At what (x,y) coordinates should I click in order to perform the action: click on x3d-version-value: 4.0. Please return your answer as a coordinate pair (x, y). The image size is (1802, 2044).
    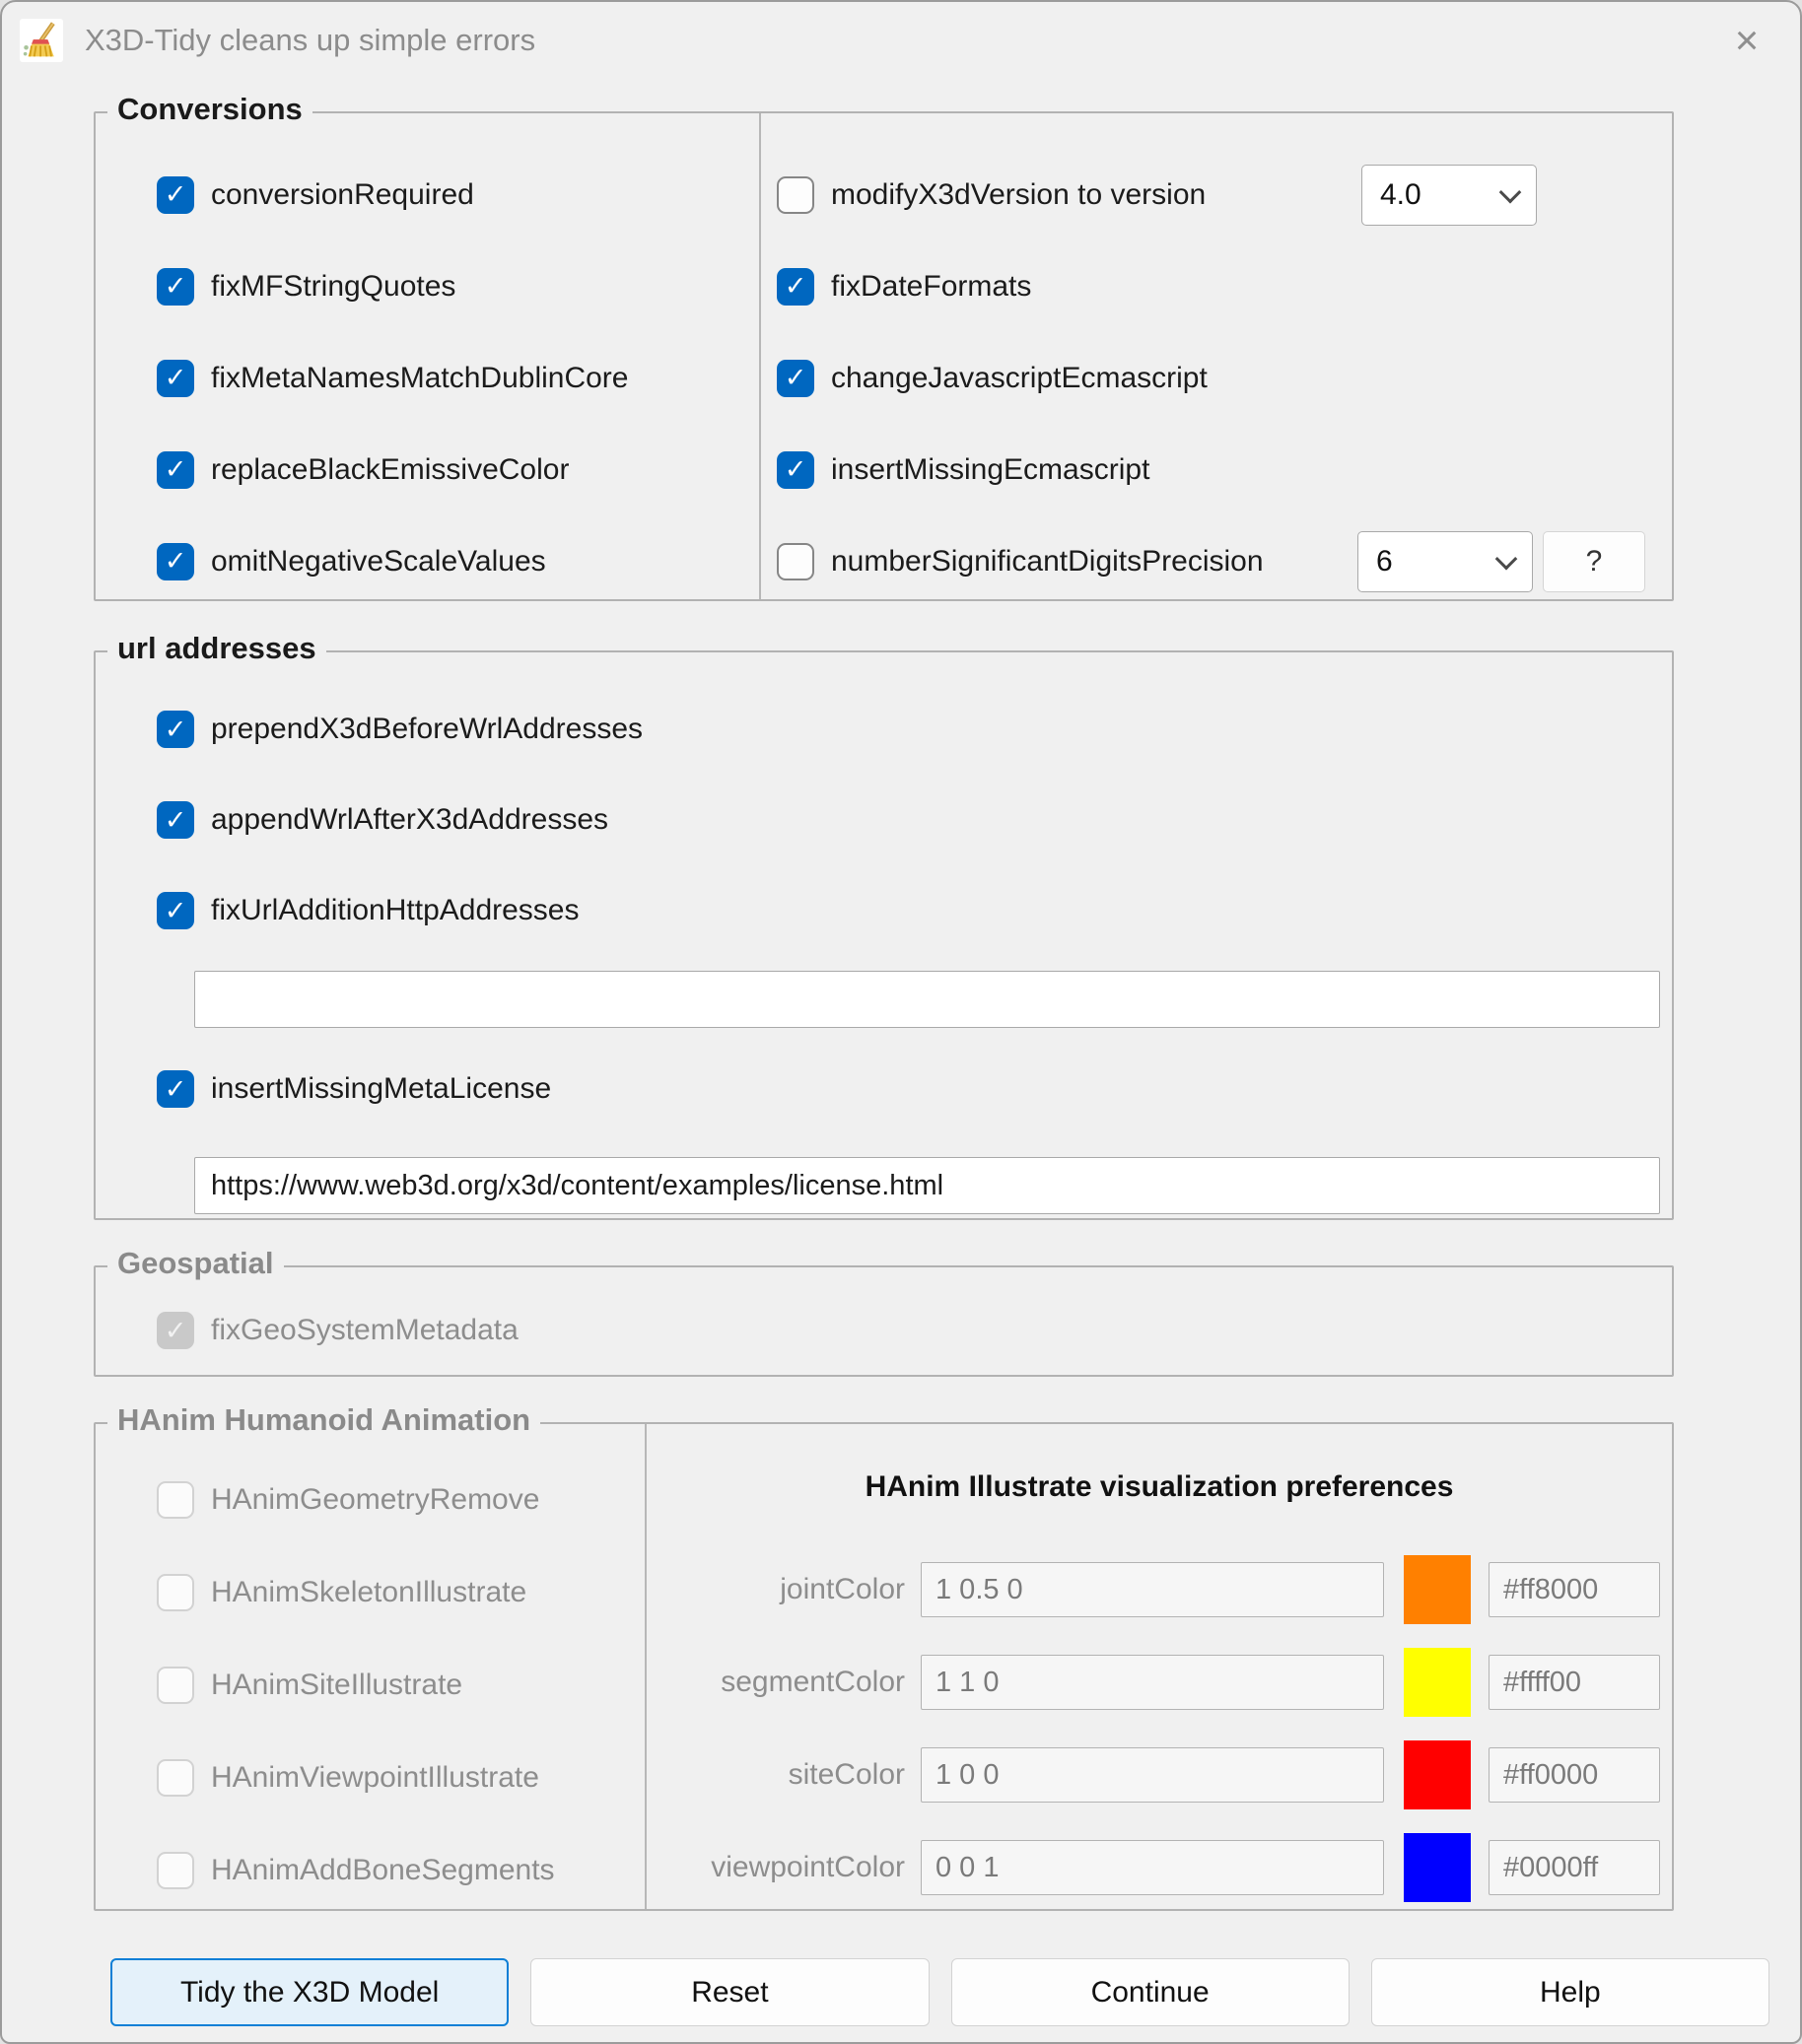
    Looking at the image, I should click on (1400, 194).